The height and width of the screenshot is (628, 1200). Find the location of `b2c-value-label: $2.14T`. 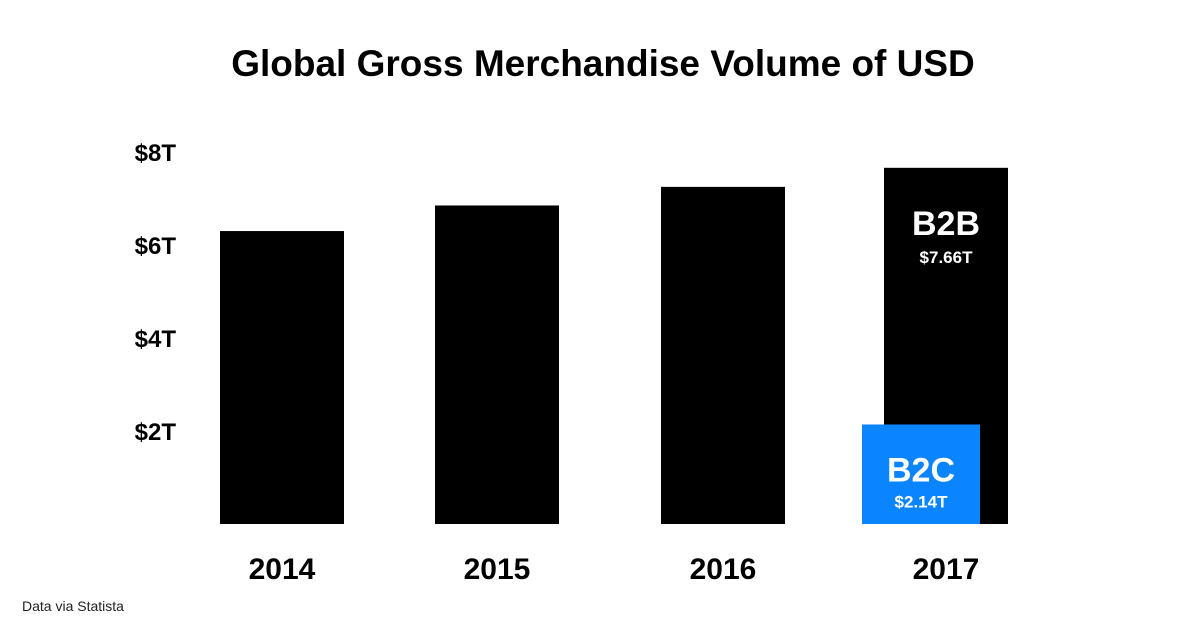

b2c-value-label: $2.14T is located at coordinates (922, 501).